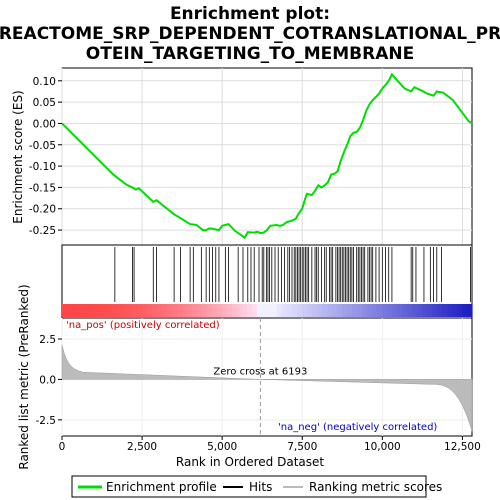  Describe the element at coordinates (18, 156) in the screenshot. I see `es-y-axis-label: Enrichment score (ES)` at that location.